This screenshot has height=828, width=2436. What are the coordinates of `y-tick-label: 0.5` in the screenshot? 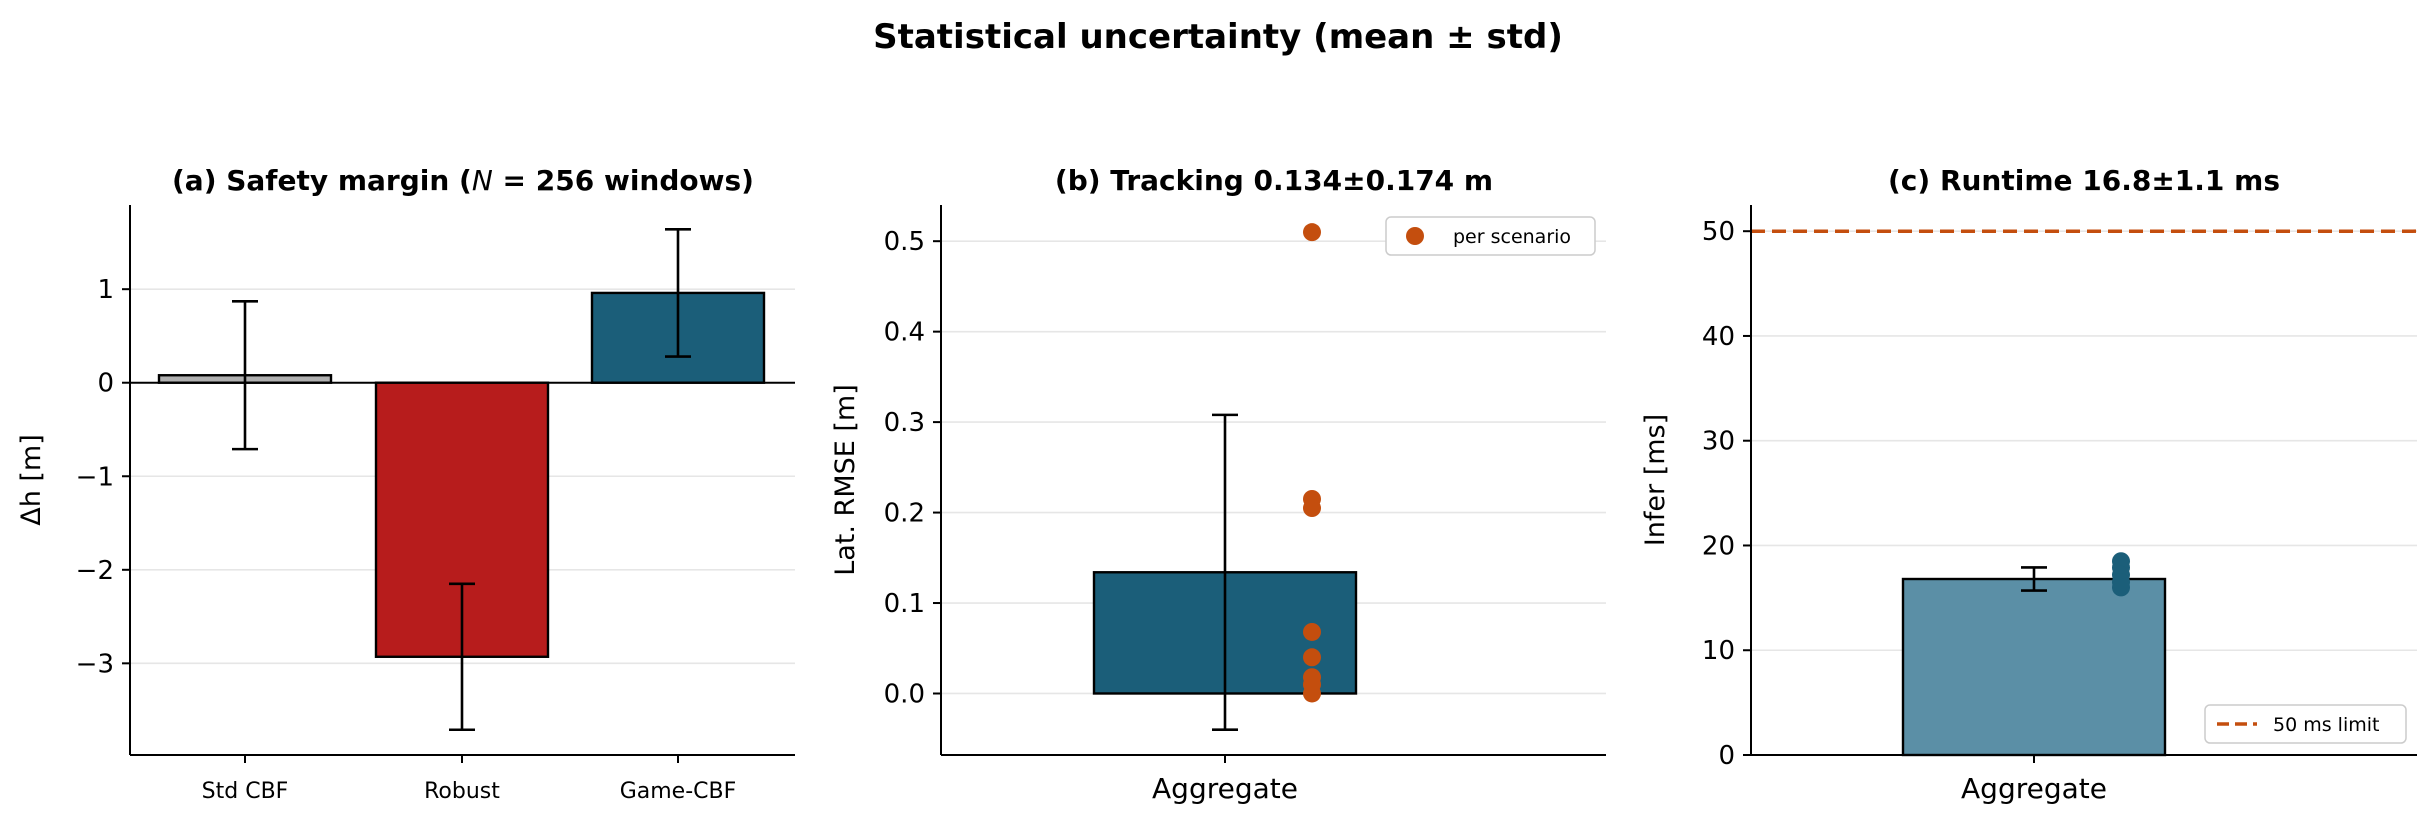 It's located at (904, 242).